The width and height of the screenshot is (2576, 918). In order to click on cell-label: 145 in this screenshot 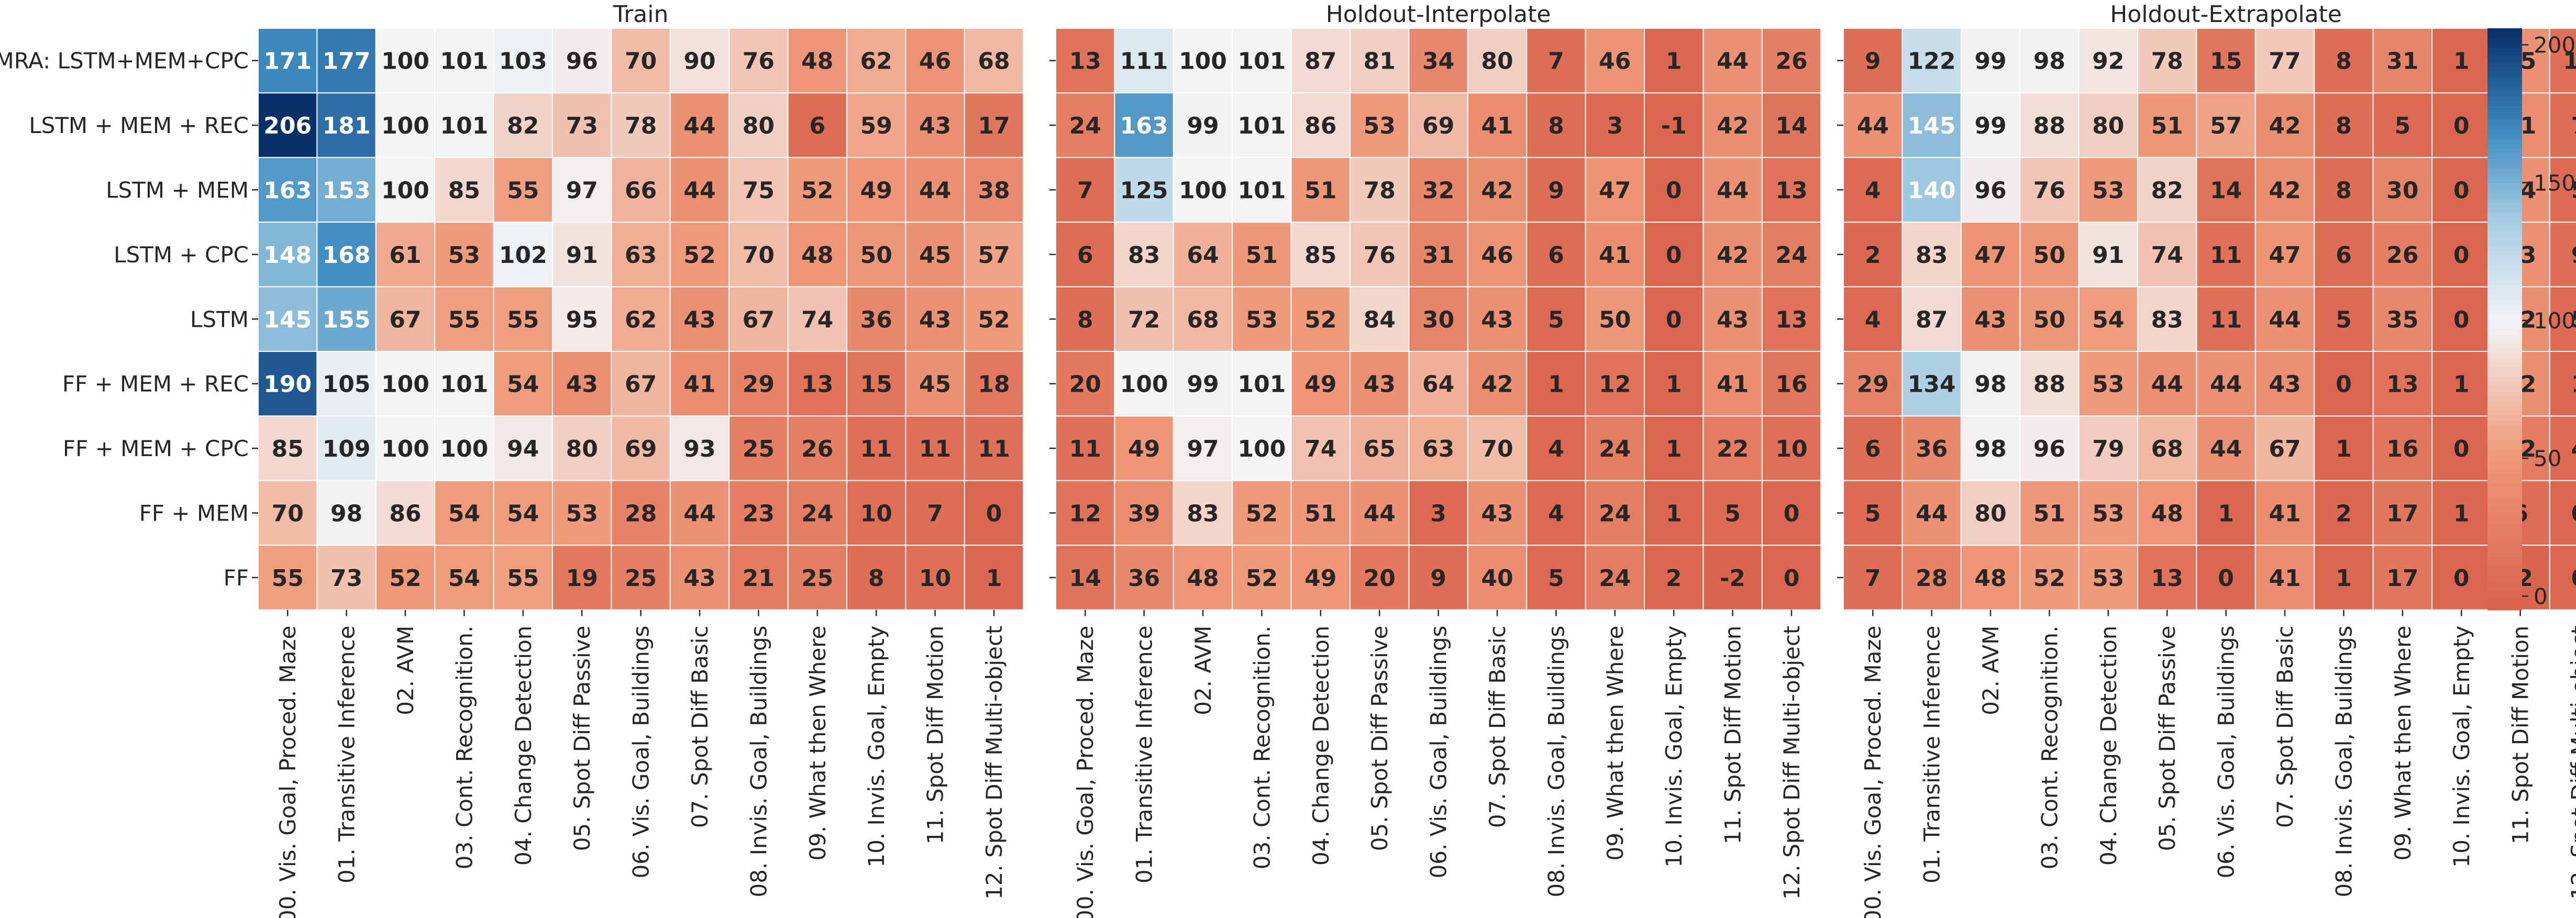, I will do `click(1932, 126)`.